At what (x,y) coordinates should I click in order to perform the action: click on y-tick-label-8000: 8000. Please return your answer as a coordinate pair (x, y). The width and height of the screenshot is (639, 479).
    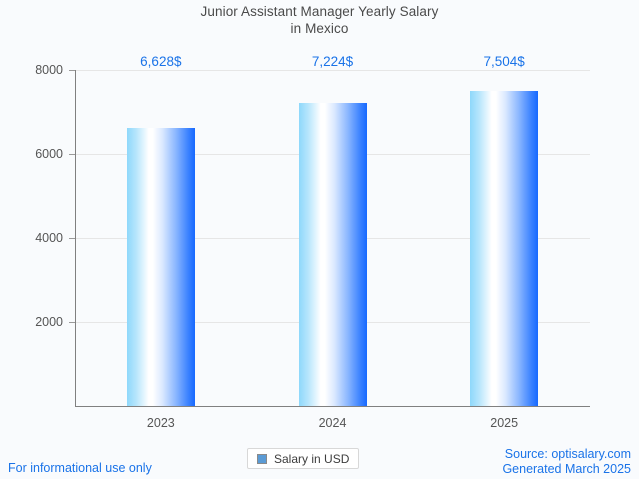
    Looking at the image, I should click on (49, 70).